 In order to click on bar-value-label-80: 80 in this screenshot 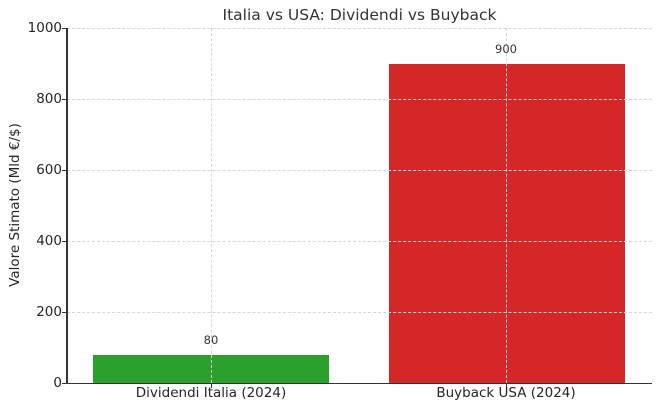, I will do `click(211, 340)`.